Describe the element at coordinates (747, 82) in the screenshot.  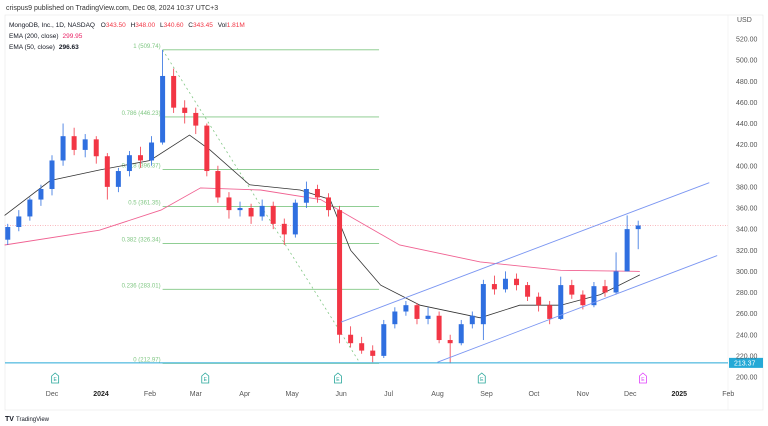
I see `price-tick-label: 480.00` at that location.